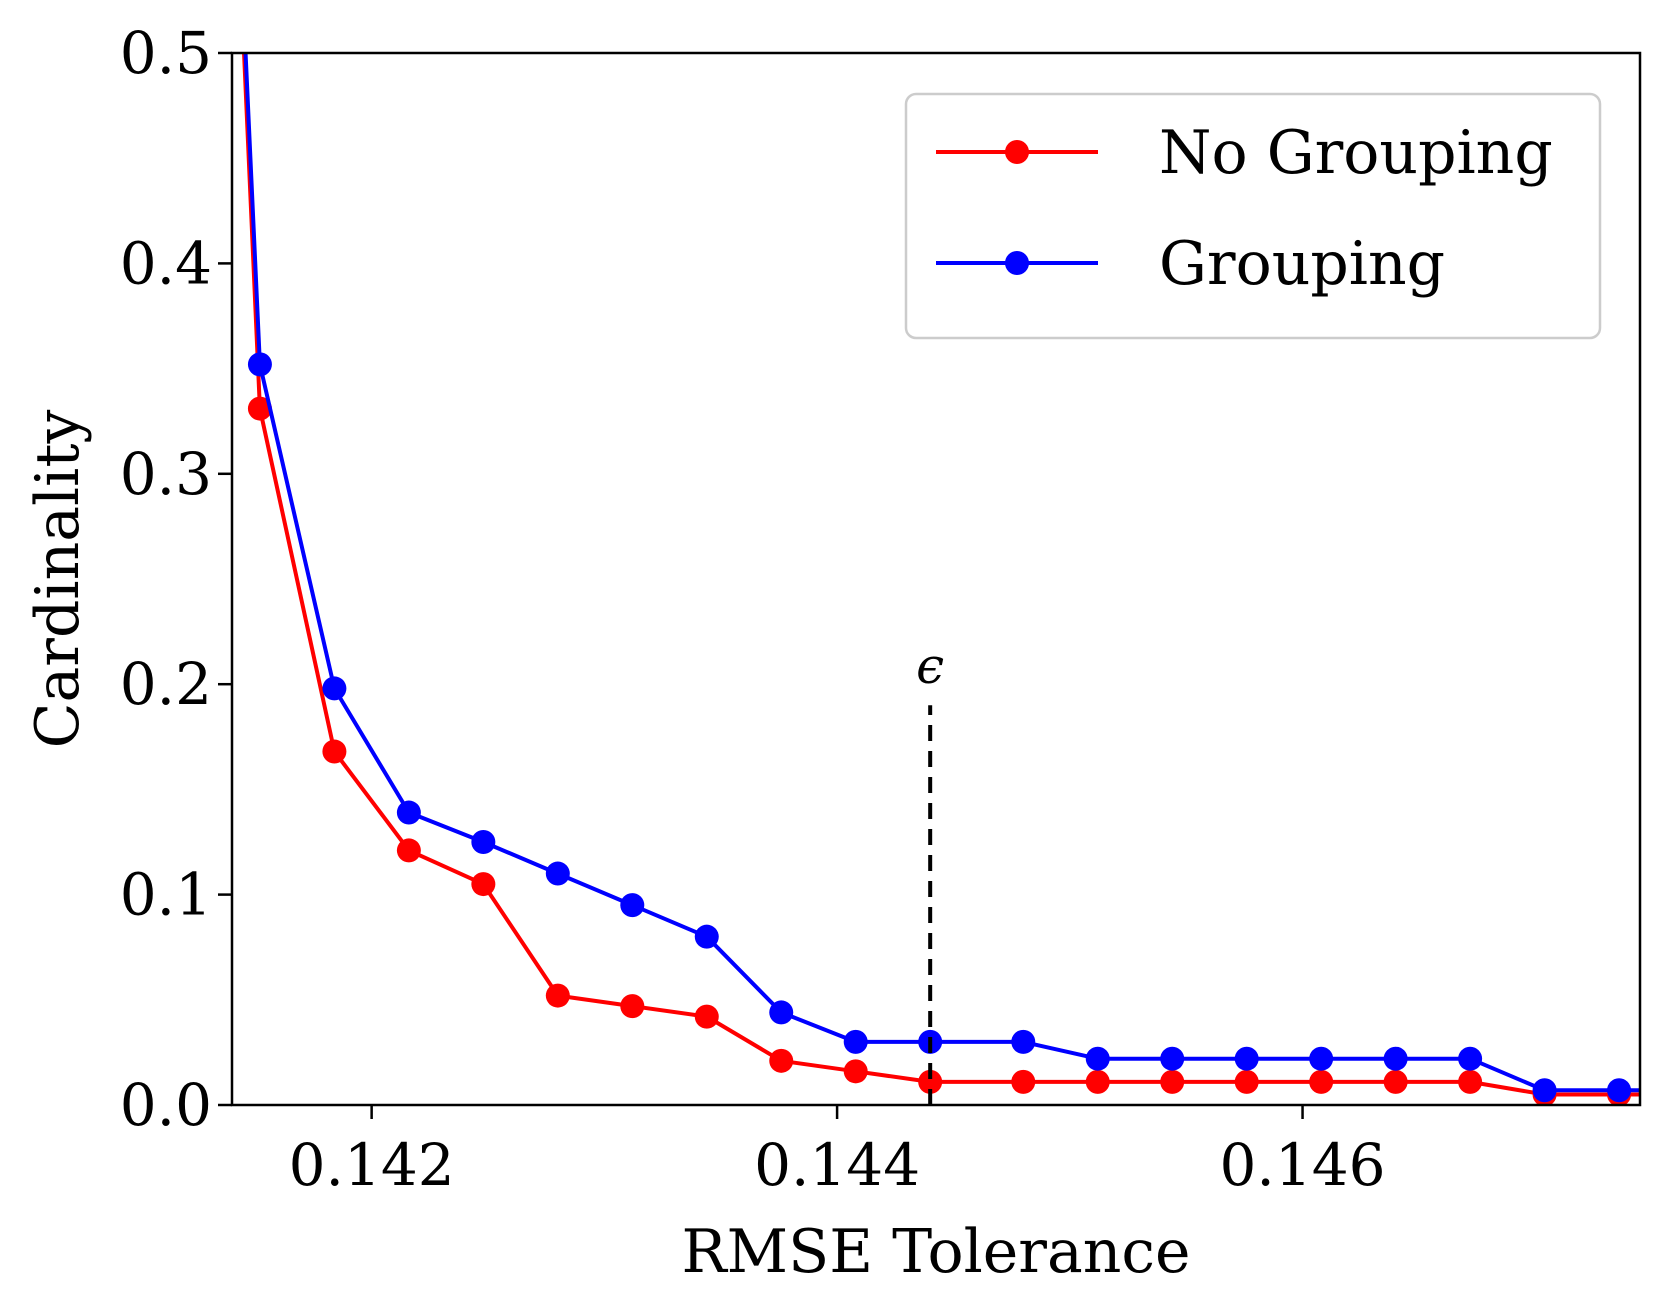 The width and height of the screenshot is (1660, 1313). I want to click on y-axis: 0.0 0.1 0.2 0.3 0.4 0.5, so click(176, 579).